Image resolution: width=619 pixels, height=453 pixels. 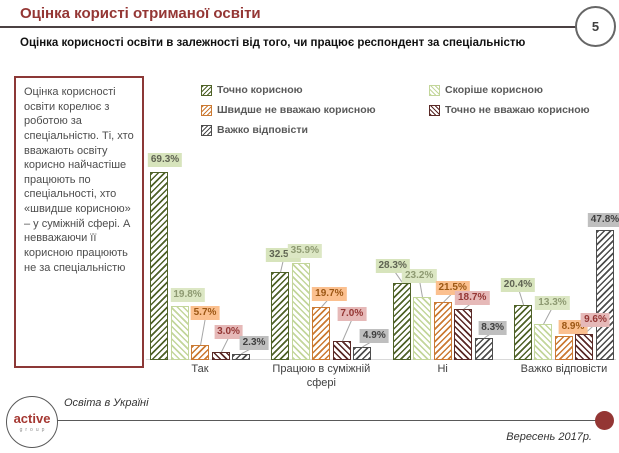 What do you see at coordinates (564, 369) in the screenshot?
I see `category-label-3: Важко відповісти` at bounding box center [564, 369].